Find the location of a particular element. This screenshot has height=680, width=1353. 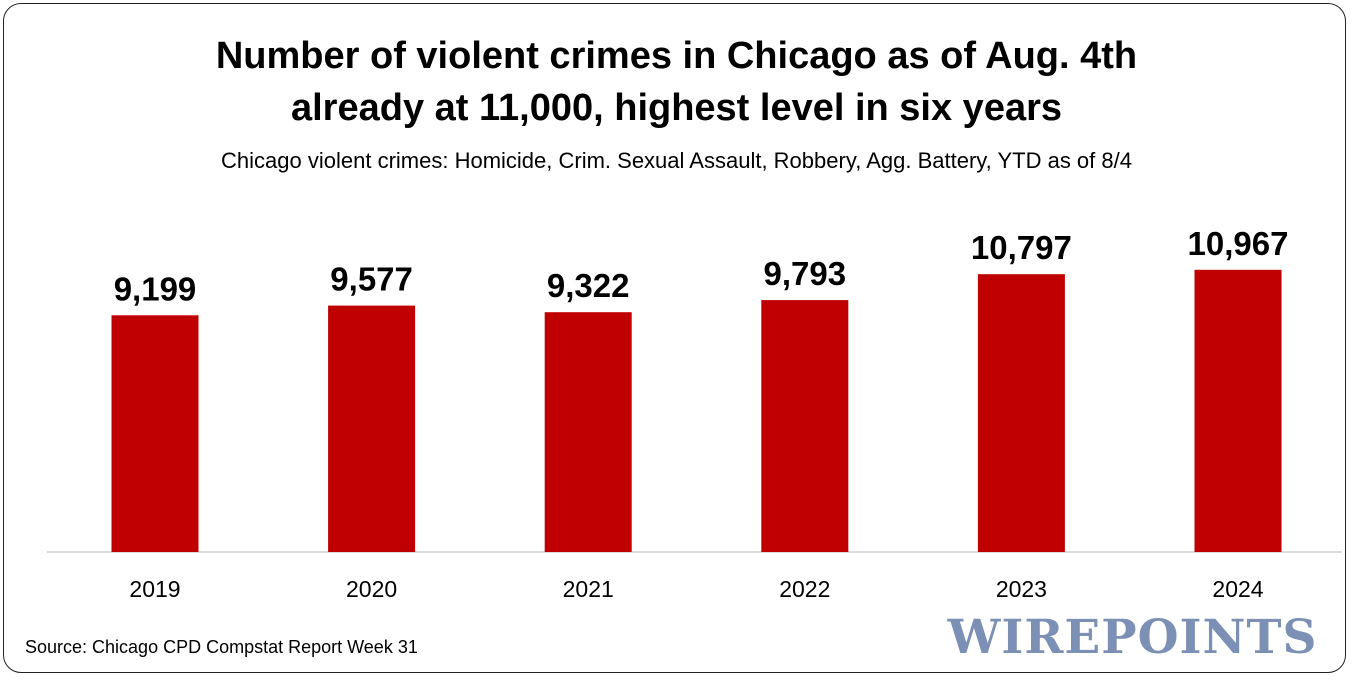

x-tick-label-2021: 2021 is located at coordinates (588, 589).